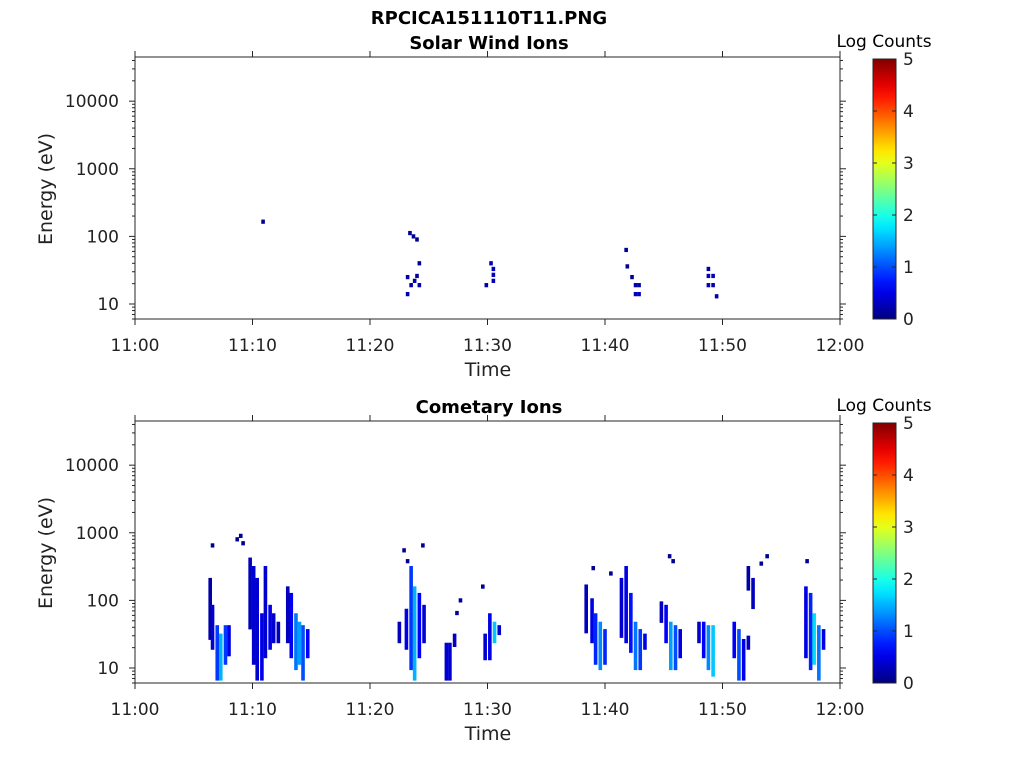 The width and height of the screenshot is (1024, 768). What do you see at coordinates (488, 734) in the screenshot?
I see `x-axis-label: Time` at bounding box center [488, 734].